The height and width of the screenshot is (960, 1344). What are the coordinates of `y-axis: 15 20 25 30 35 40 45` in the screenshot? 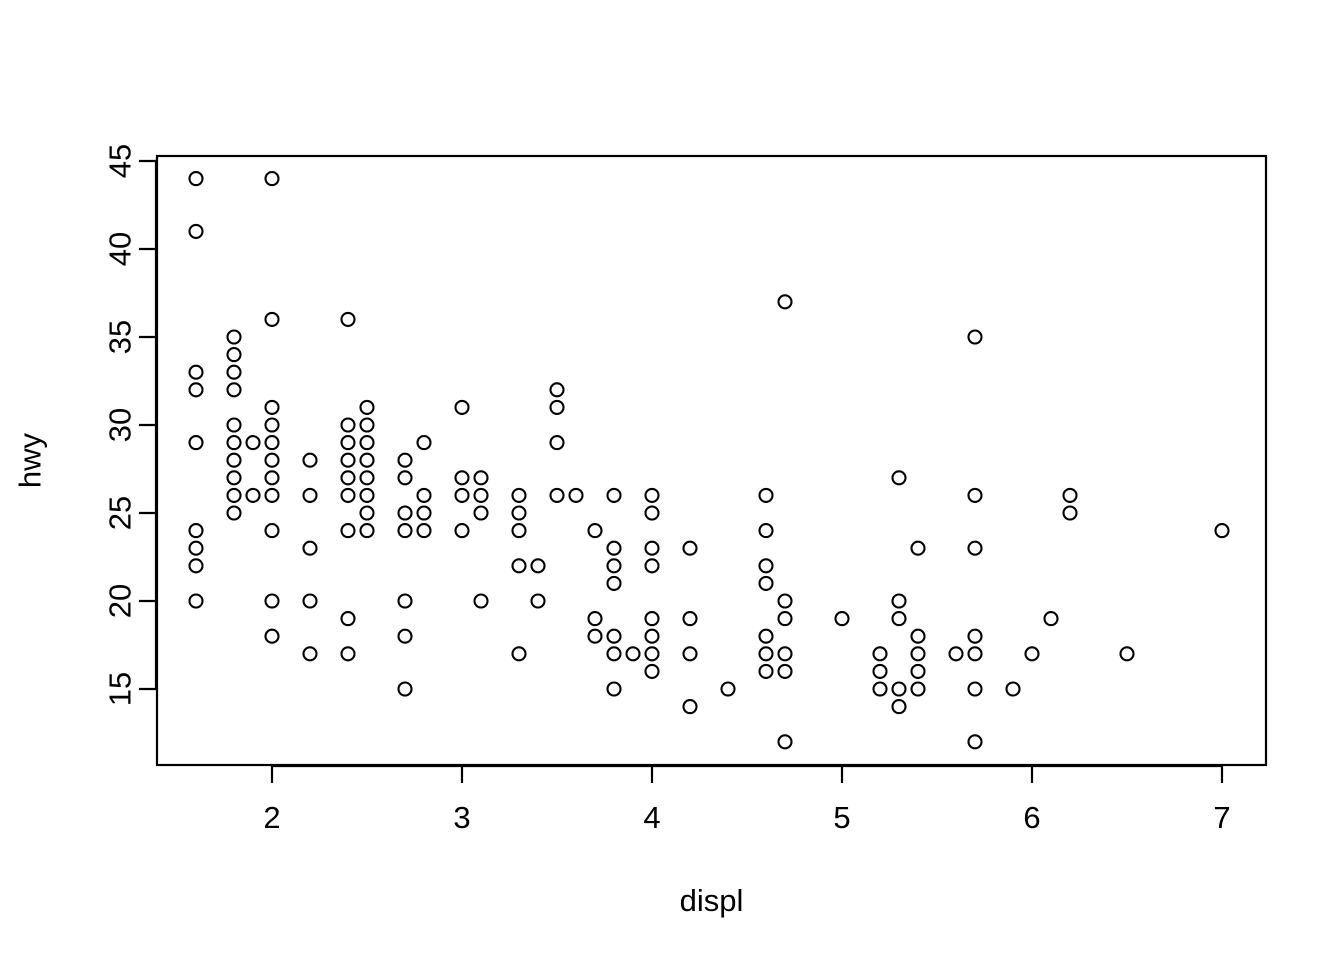 It's located at (130, 425).